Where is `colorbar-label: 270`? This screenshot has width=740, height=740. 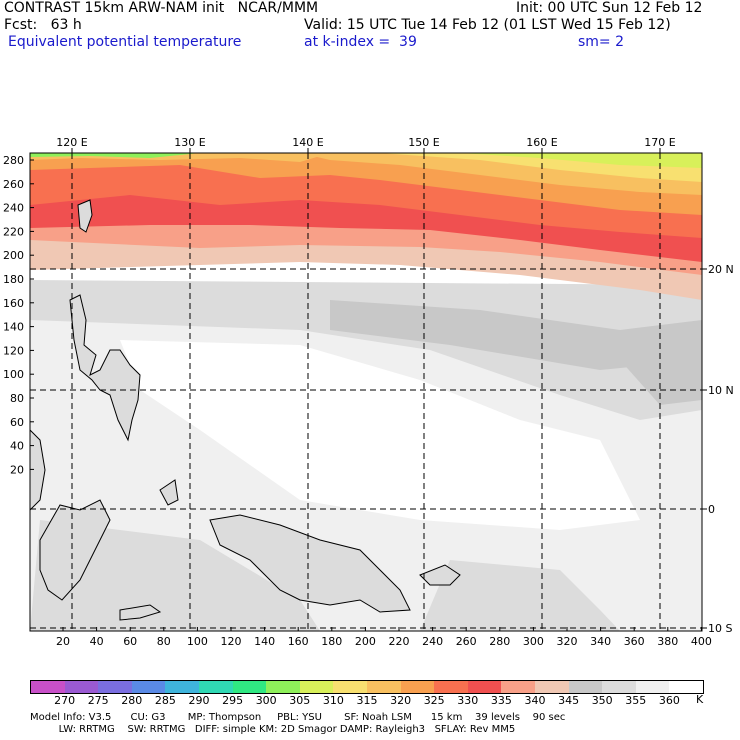 colorbar-label: 270 is located at coordinates (65, 700).